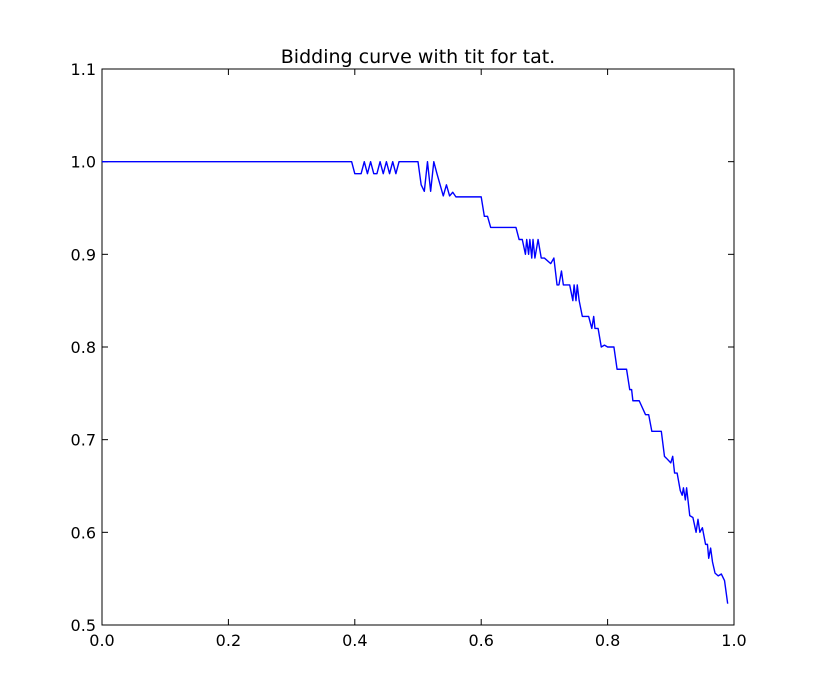  What do you see at coordinates (83, 625) in the screenshot?
I see `y-tick-label: 0.5` at bounding box center [83, 625].